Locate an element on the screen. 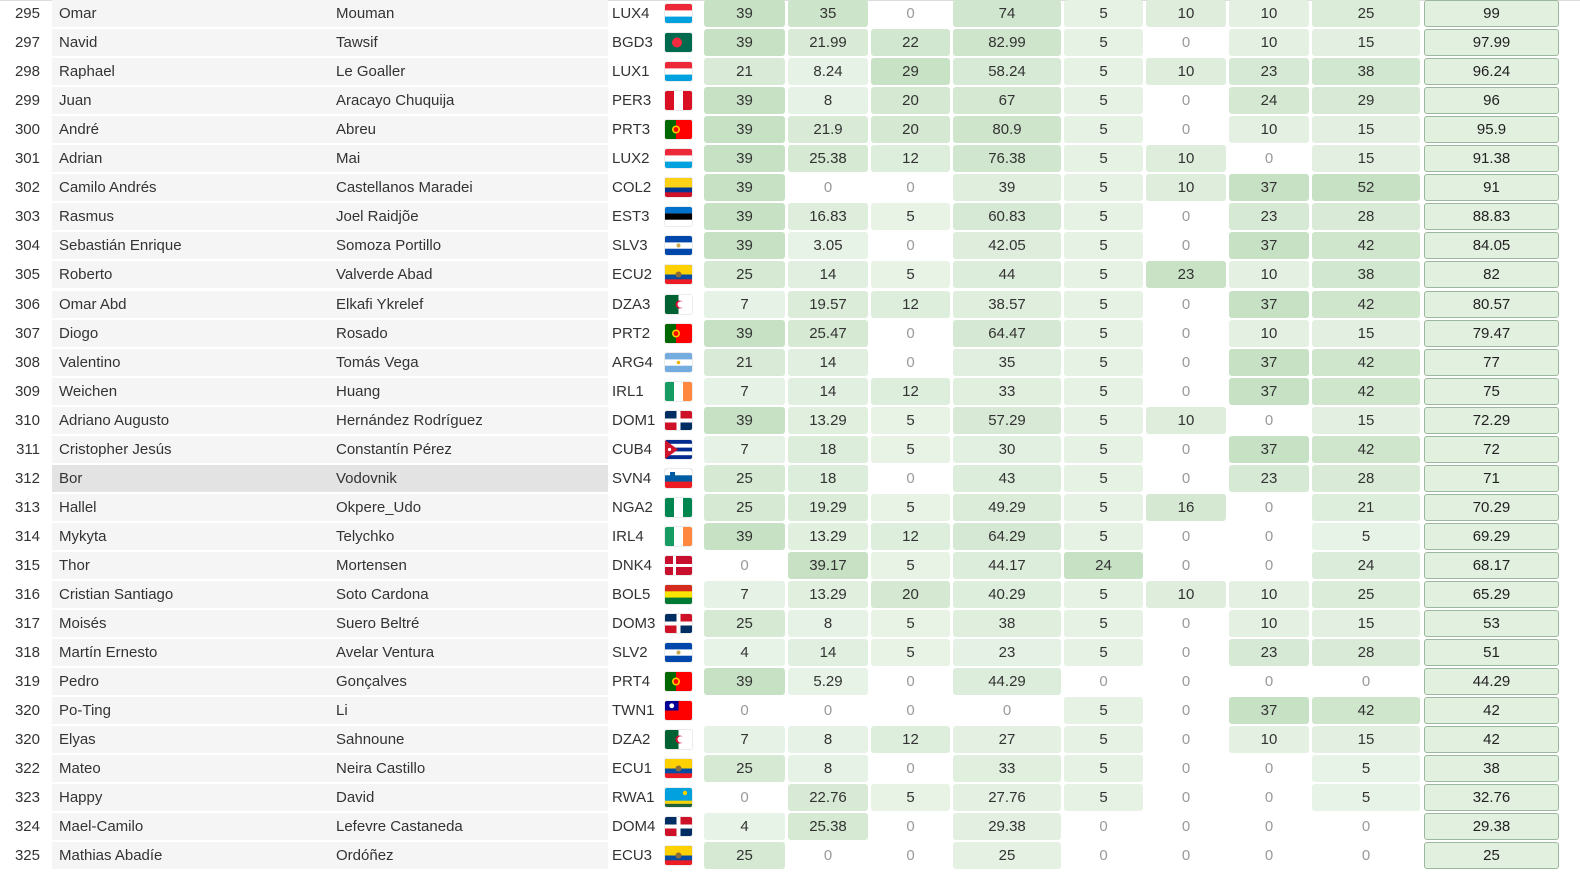 This screenshot has height=873, width=1580. last-name-cell: Telychko is located at coordinates (468, 536).